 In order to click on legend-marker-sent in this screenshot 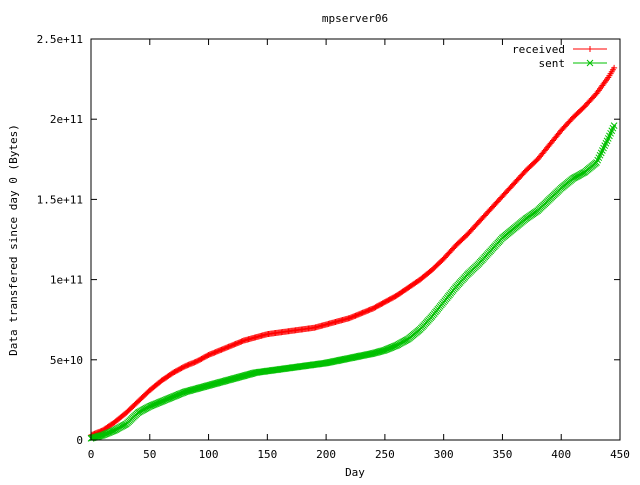, I will do `click(590, 63)`.